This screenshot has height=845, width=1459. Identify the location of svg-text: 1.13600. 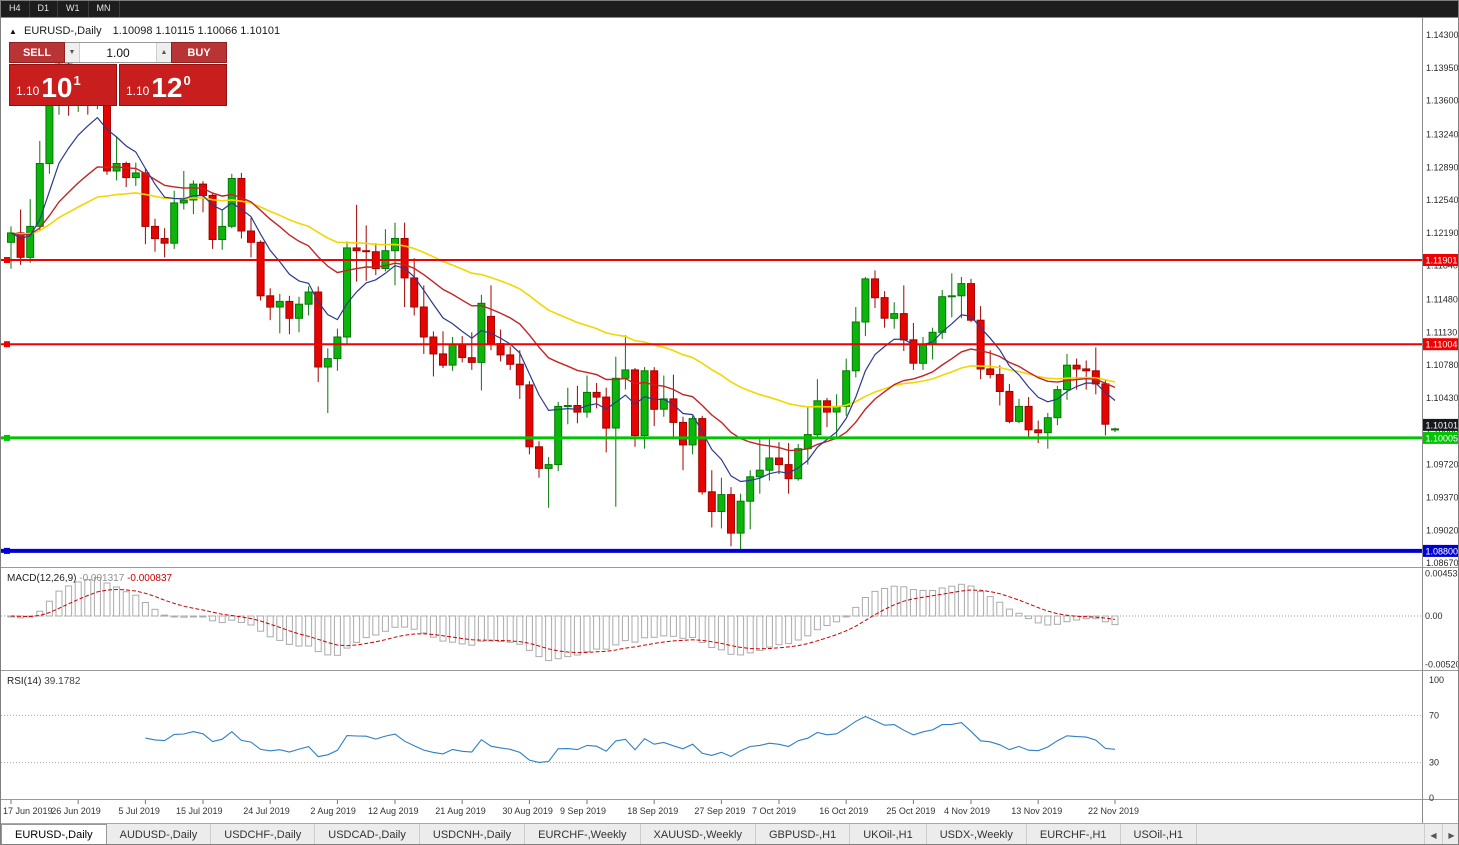
(1442, 101).